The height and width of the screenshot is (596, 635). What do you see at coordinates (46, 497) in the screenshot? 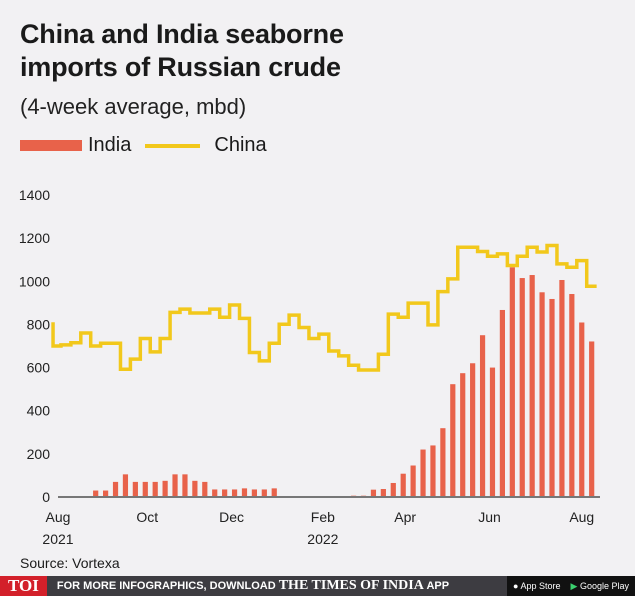
I see `y-tick-label: 0` at bounding box center [46, 497].